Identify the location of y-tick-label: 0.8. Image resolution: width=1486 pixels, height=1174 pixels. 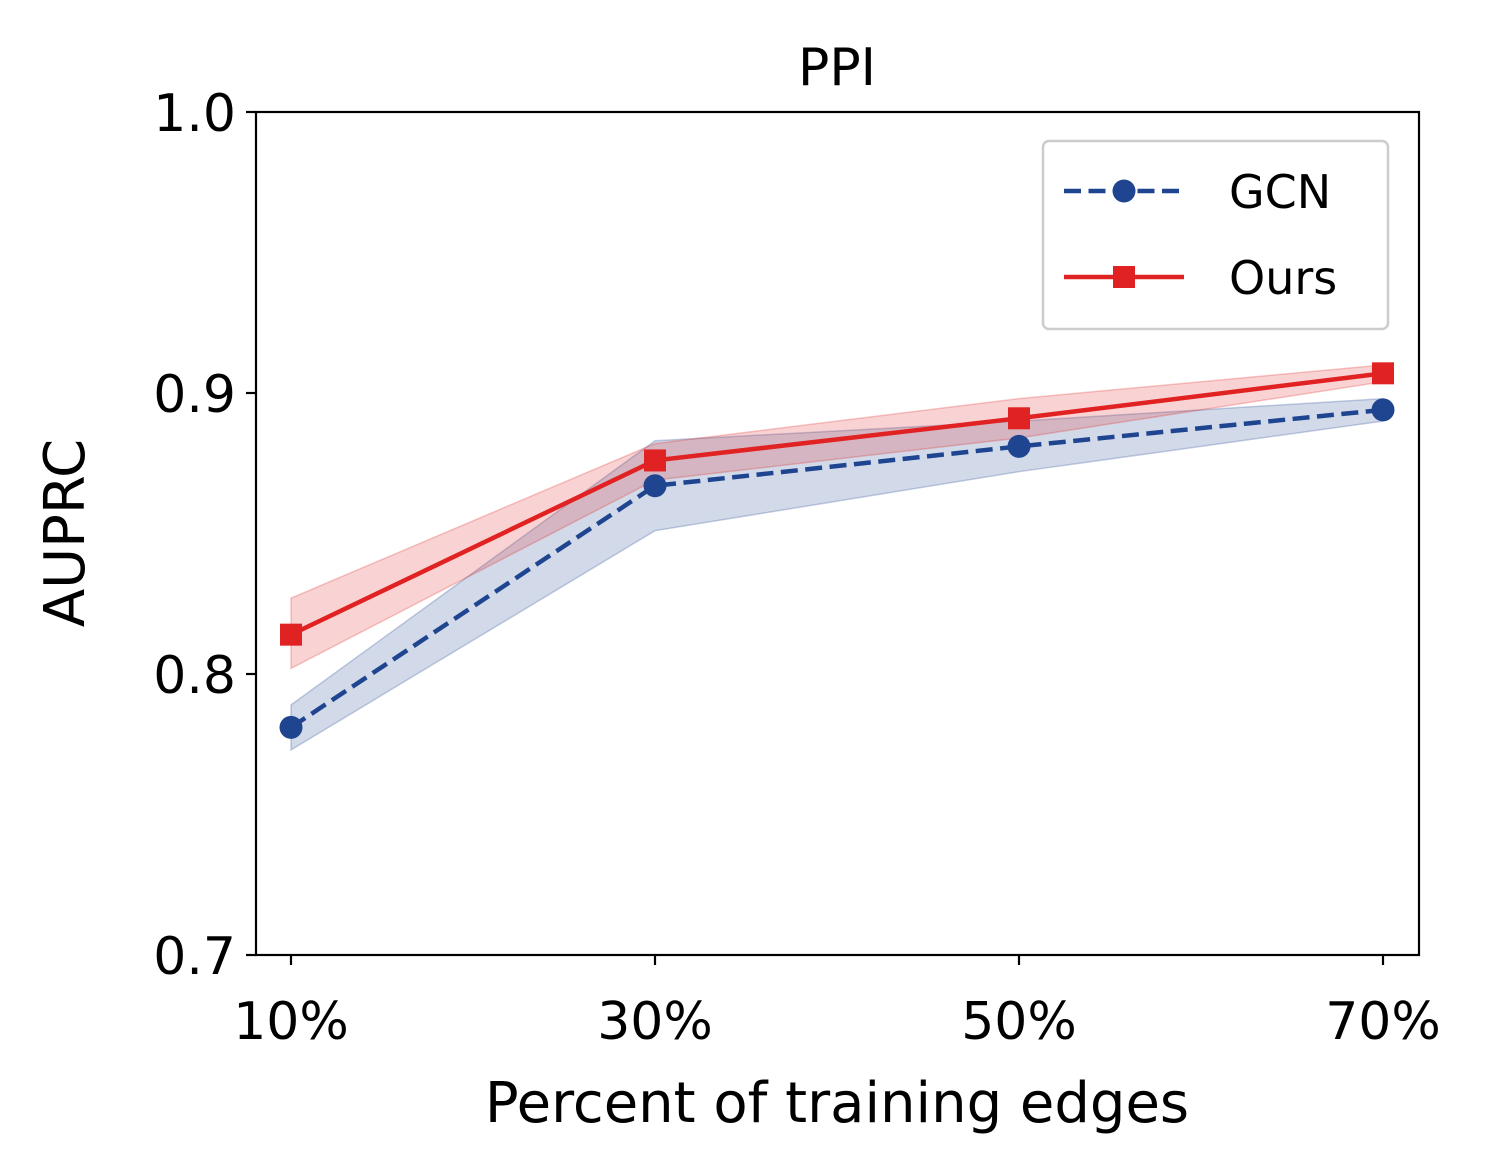
(194, 676).